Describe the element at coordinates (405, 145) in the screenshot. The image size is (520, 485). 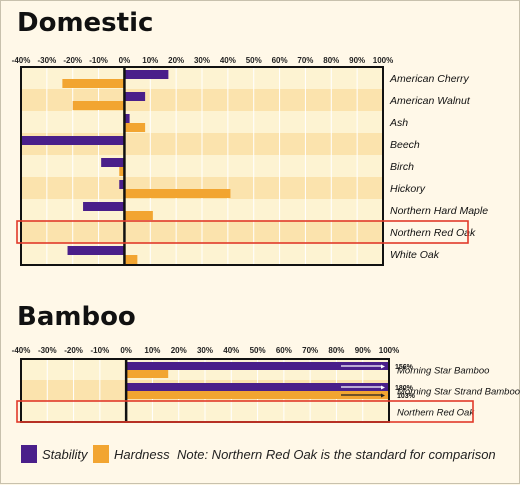
I see `chart1-category-label: Beech` at that location.